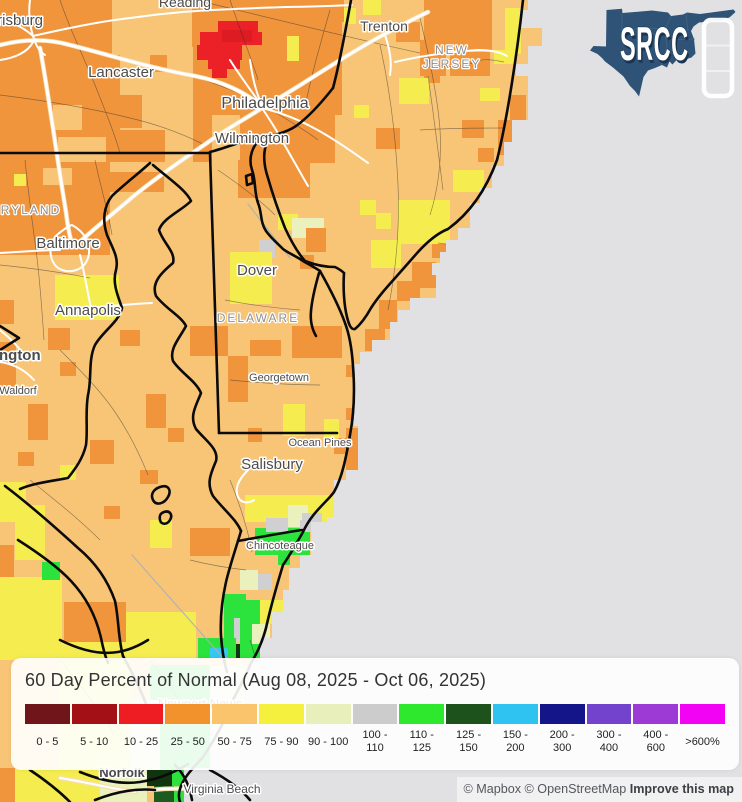 The width and height of the screenshot is (742, 802). Describe the element at coordinates (185, 5) in the screenshot. I see `svg-text: Reading` at that location.